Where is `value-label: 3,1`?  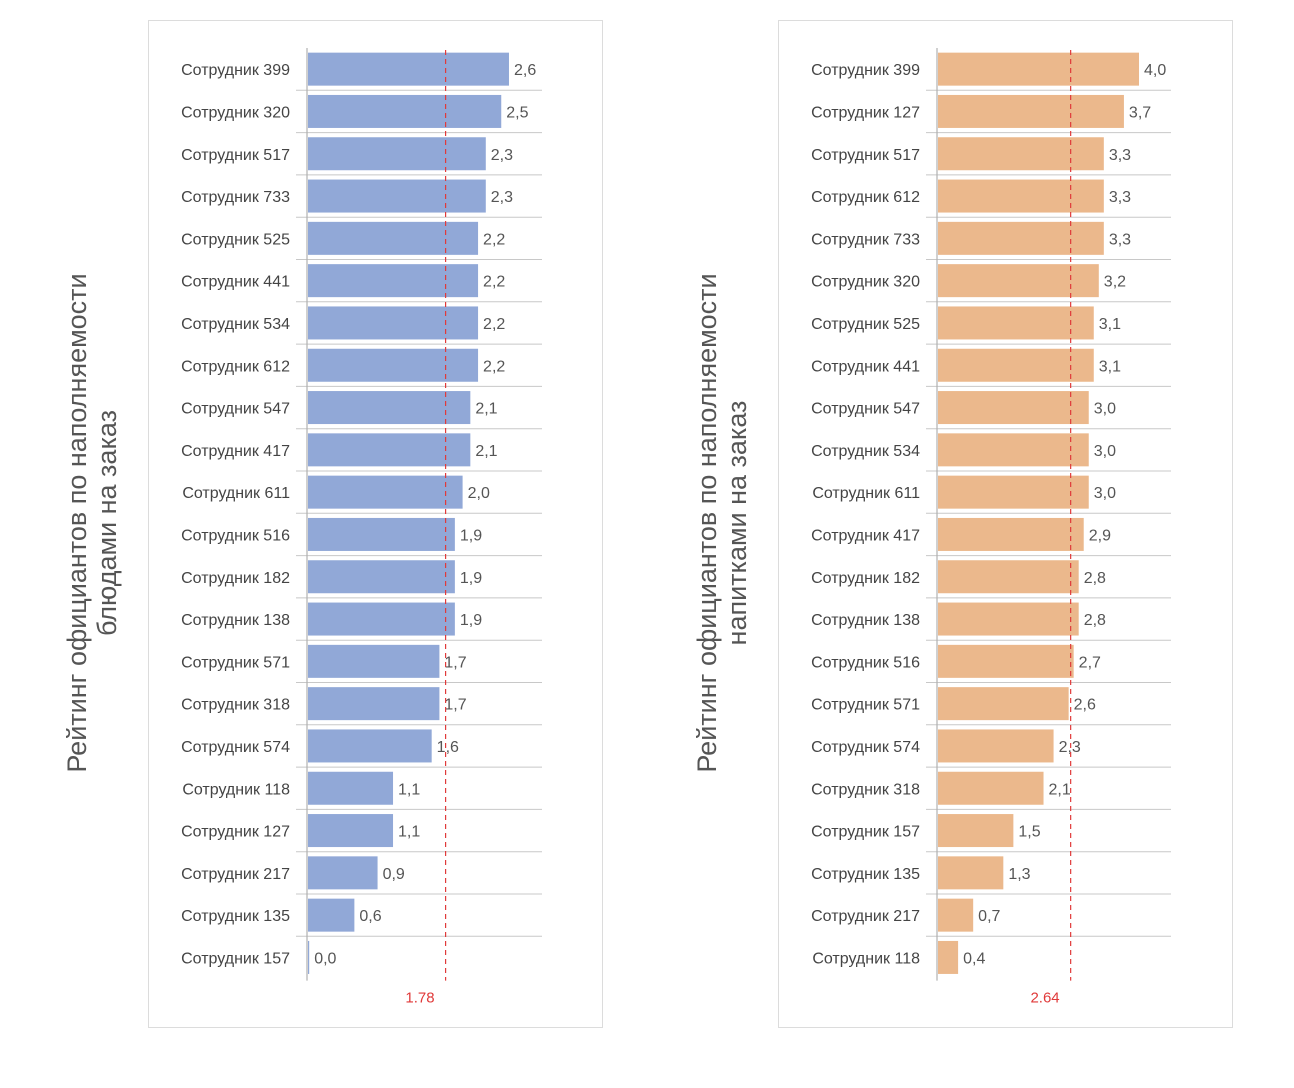 value-label: 3,1 is located at coordinates (1110, 324).